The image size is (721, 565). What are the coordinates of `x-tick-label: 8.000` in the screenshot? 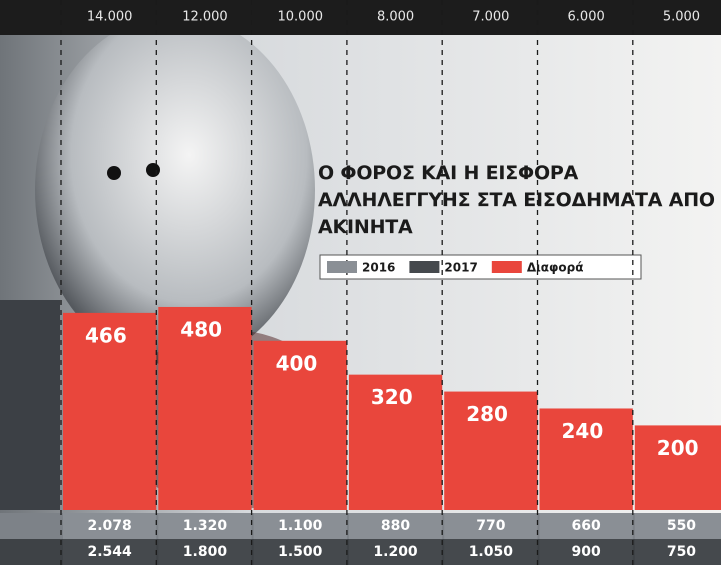 It's located at (395, 17).